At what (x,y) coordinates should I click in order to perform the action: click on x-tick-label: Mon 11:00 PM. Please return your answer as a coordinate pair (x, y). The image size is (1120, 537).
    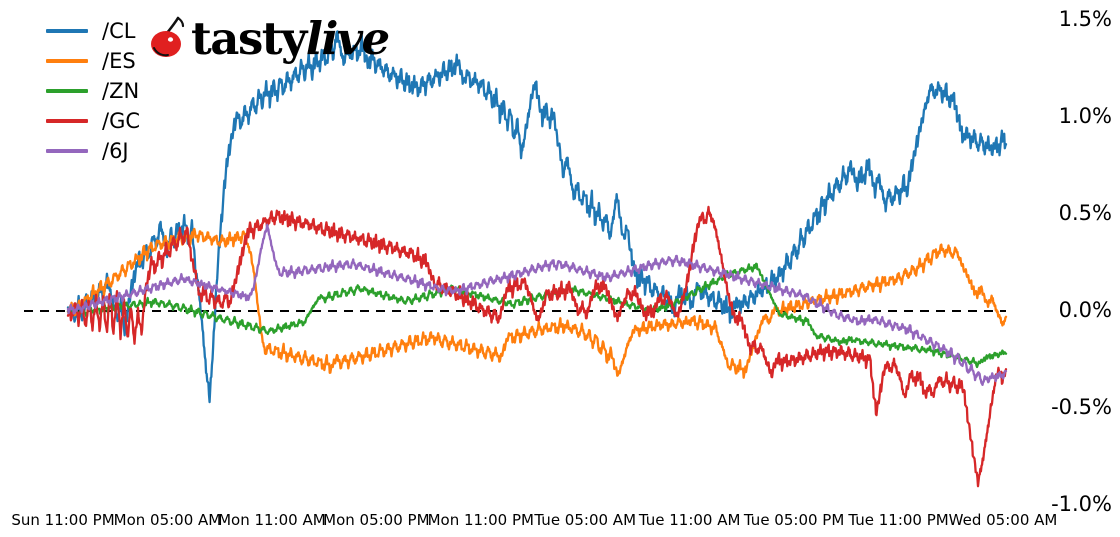
    Looking at the image, I should click on (480, 520).